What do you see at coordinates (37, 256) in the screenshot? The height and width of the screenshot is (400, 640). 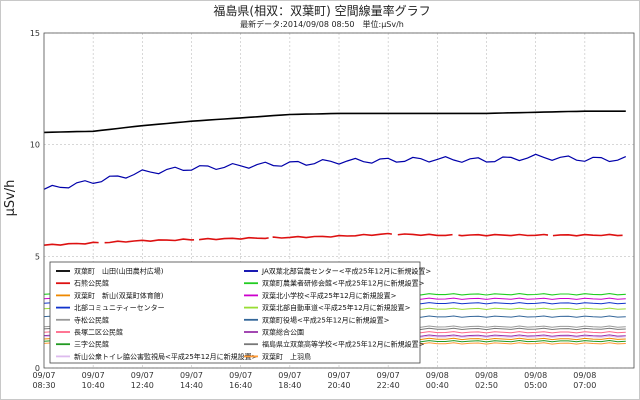 I see `y-tick-label: 5` at bounding box center [37, 256].